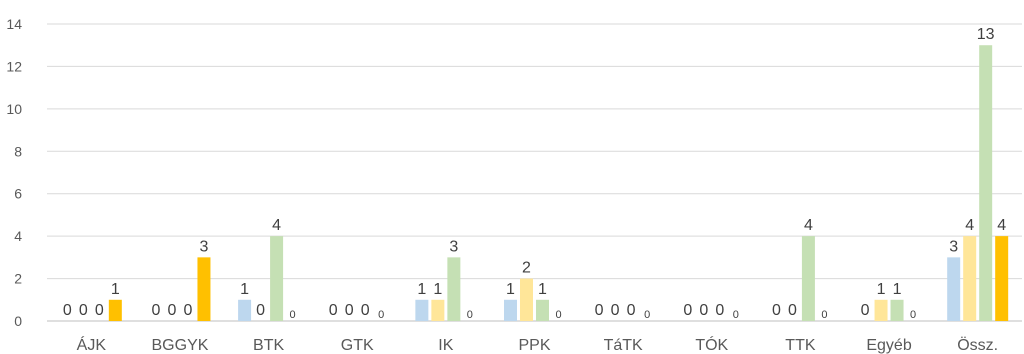 The height and width of the screenshot is (354, 1024). Describe the element at coordinates (357, 345) in the screenshot. I see `x-tick-label: GTK` at that location.